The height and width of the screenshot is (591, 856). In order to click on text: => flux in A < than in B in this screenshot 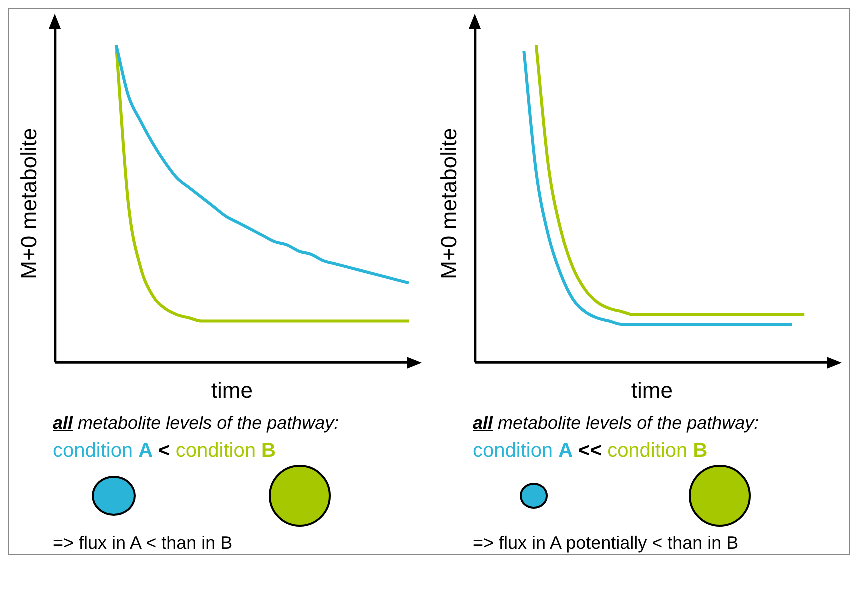, I will do `click(143, 543)`.